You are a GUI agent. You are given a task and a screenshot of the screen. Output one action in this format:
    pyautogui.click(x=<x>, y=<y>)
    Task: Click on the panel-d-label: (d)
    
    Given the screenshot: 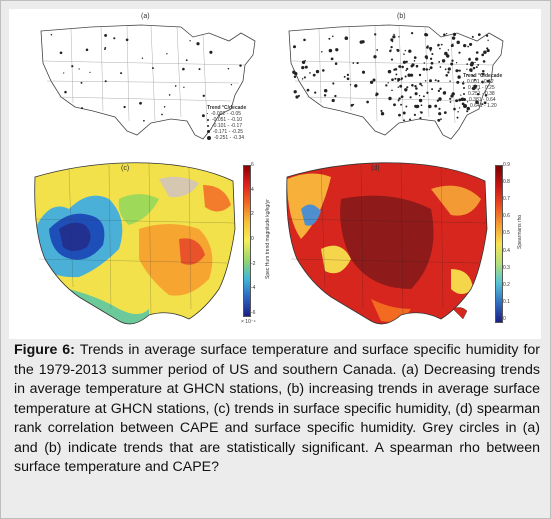 What is the action you would take?
    pyautogui.click(x=375, y=168)
    